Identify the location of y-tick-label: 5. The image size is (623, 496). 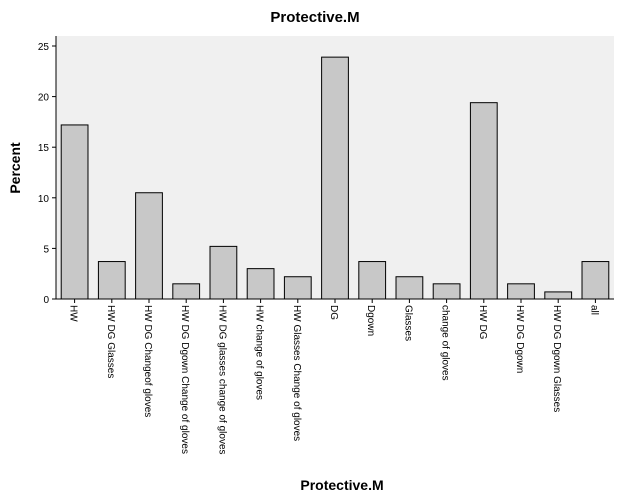
(46, 249).